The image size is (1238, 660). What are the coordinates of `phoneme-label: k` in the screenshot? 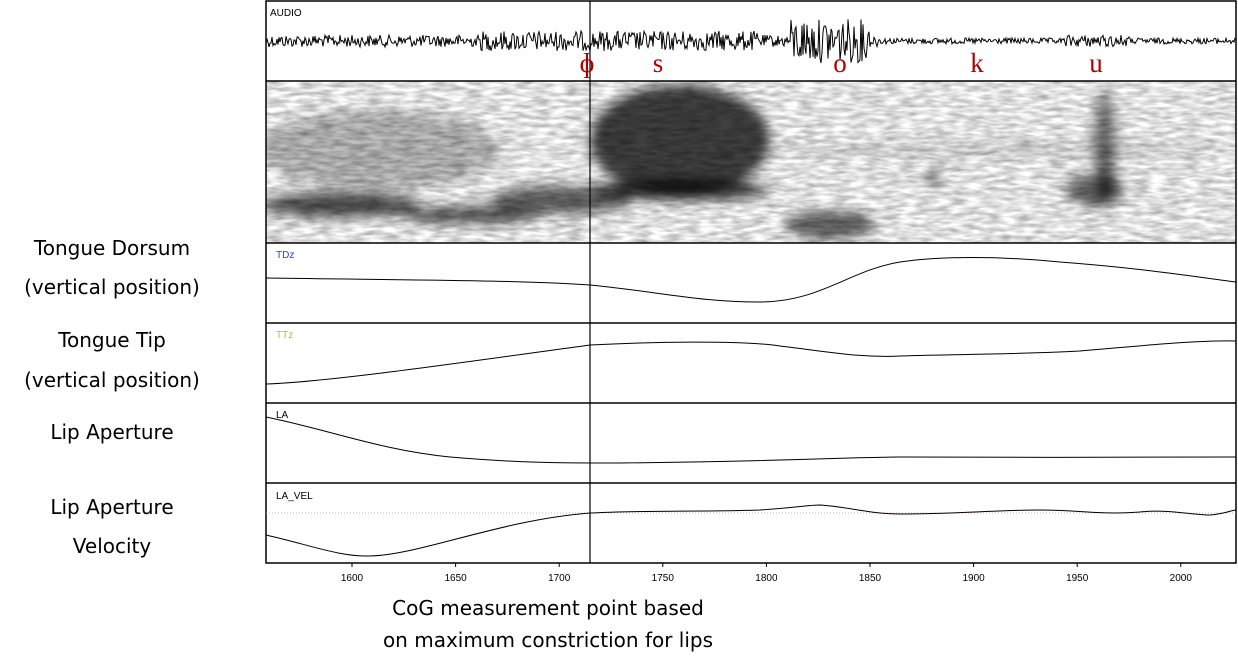 It's located at (977, 63).